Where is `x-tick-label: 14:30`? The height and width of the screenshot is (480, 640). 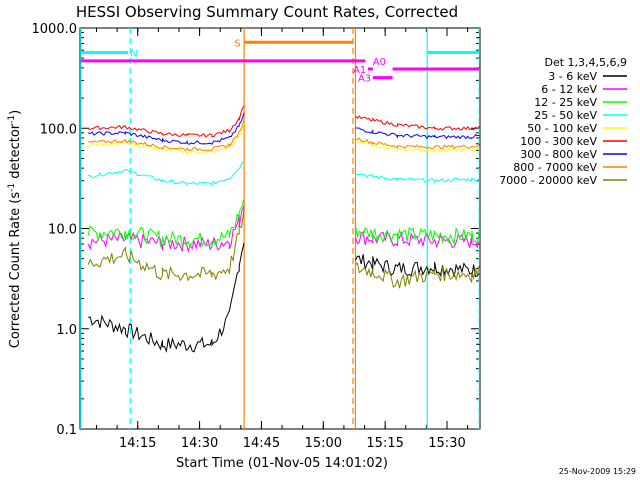 x-tick-label: 14:30 is located at coordinates (199, 443).